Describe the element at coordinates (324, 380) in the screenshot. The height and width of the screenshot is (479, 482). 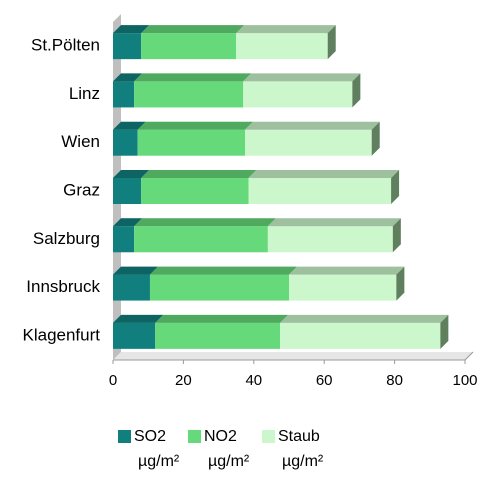
I see `x-tick-label: 60` at that location.